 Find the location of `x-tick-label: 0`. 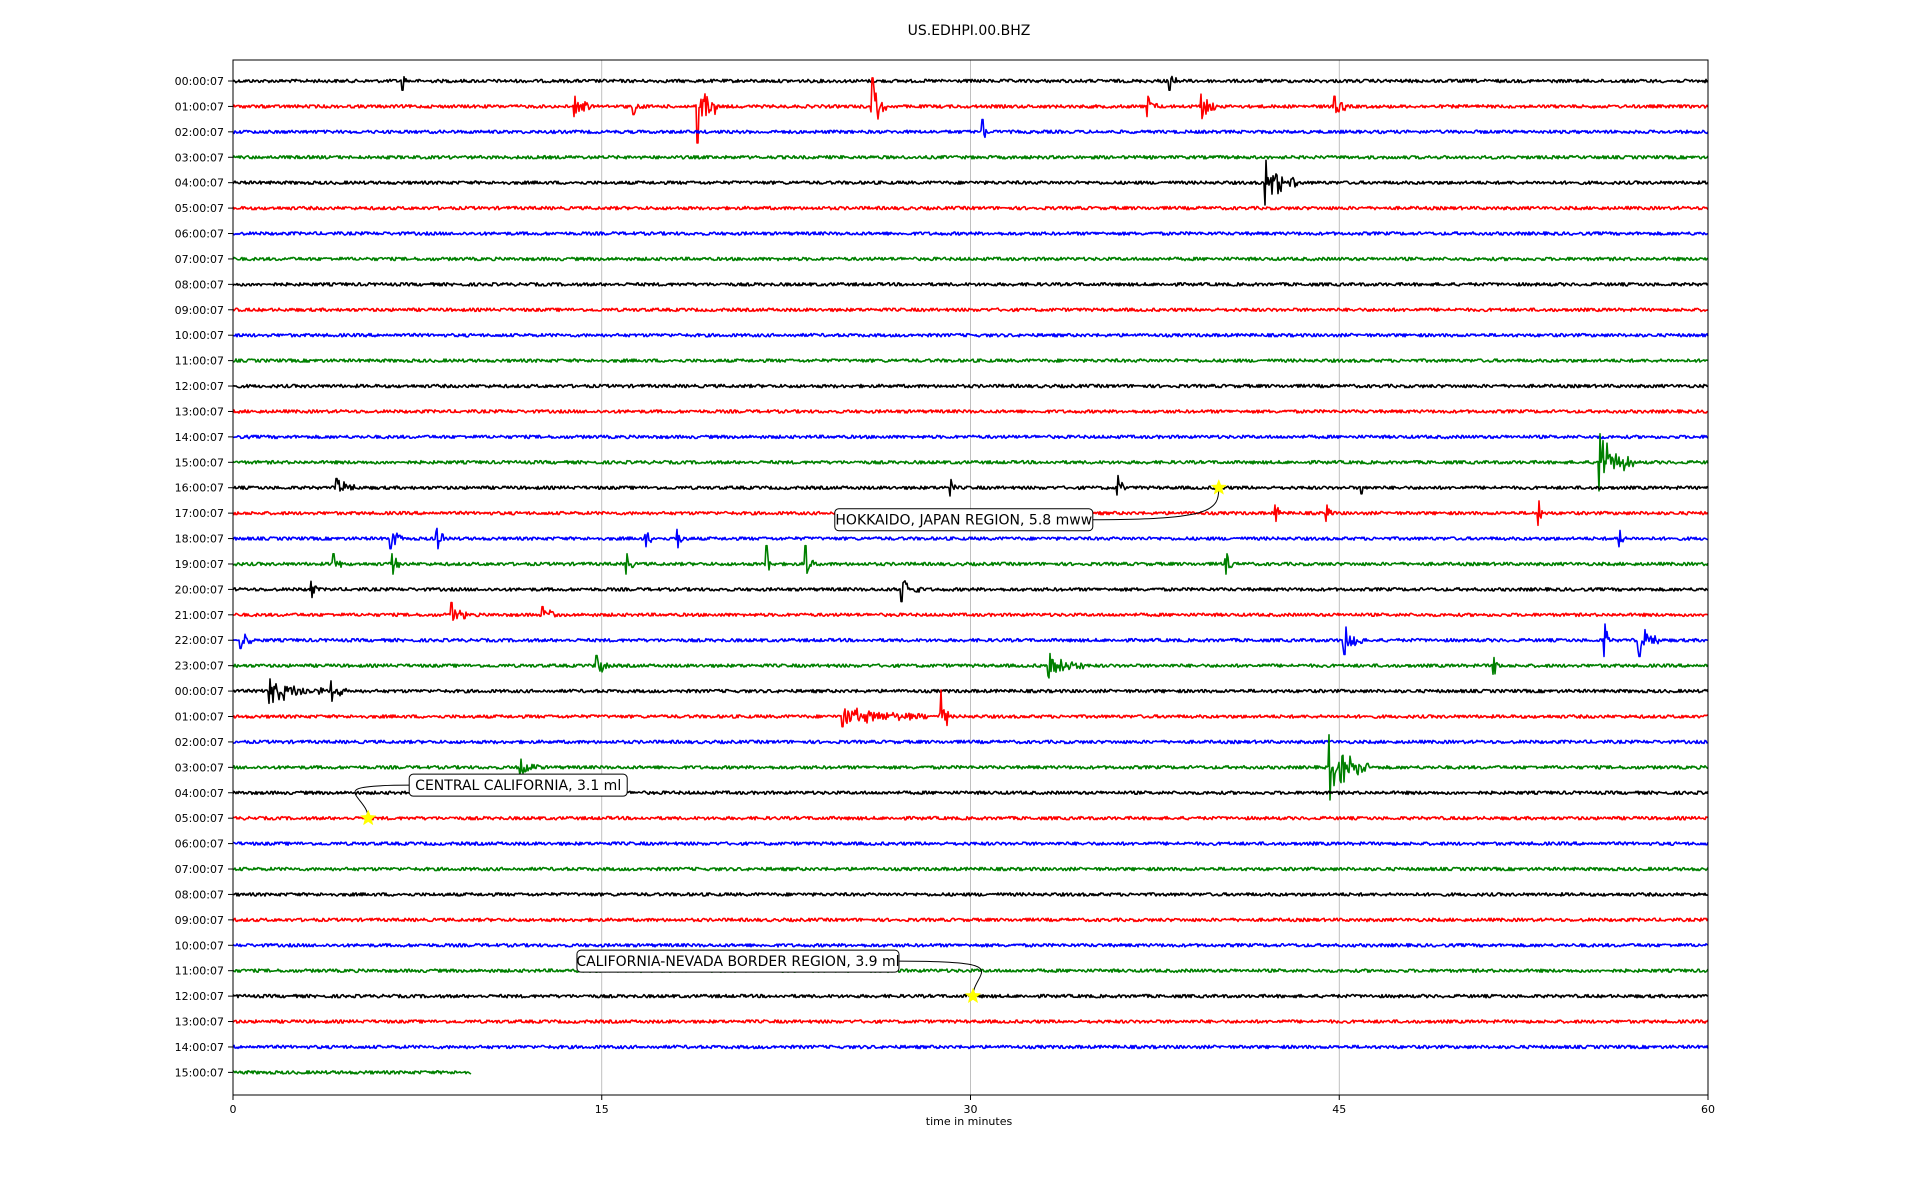

x-tick-label: 0 is located at coordinates (233, 1109).